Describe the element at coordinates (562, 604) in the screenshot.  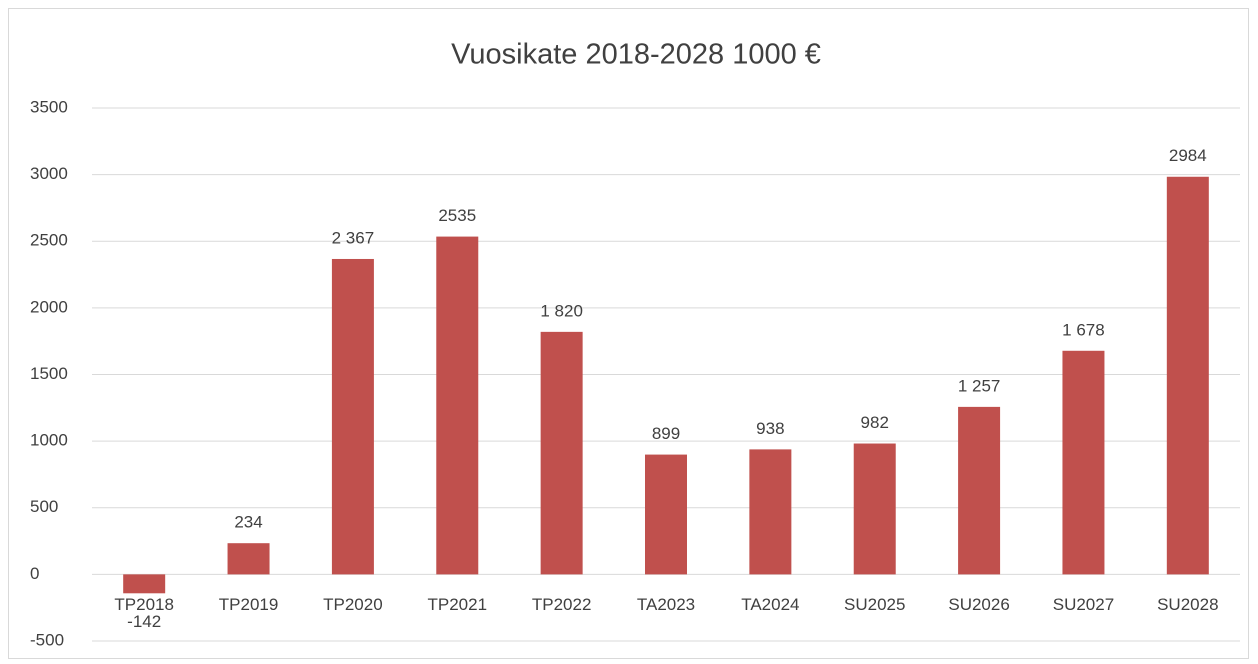
I see `x-tick-label: TP2022` at that location.